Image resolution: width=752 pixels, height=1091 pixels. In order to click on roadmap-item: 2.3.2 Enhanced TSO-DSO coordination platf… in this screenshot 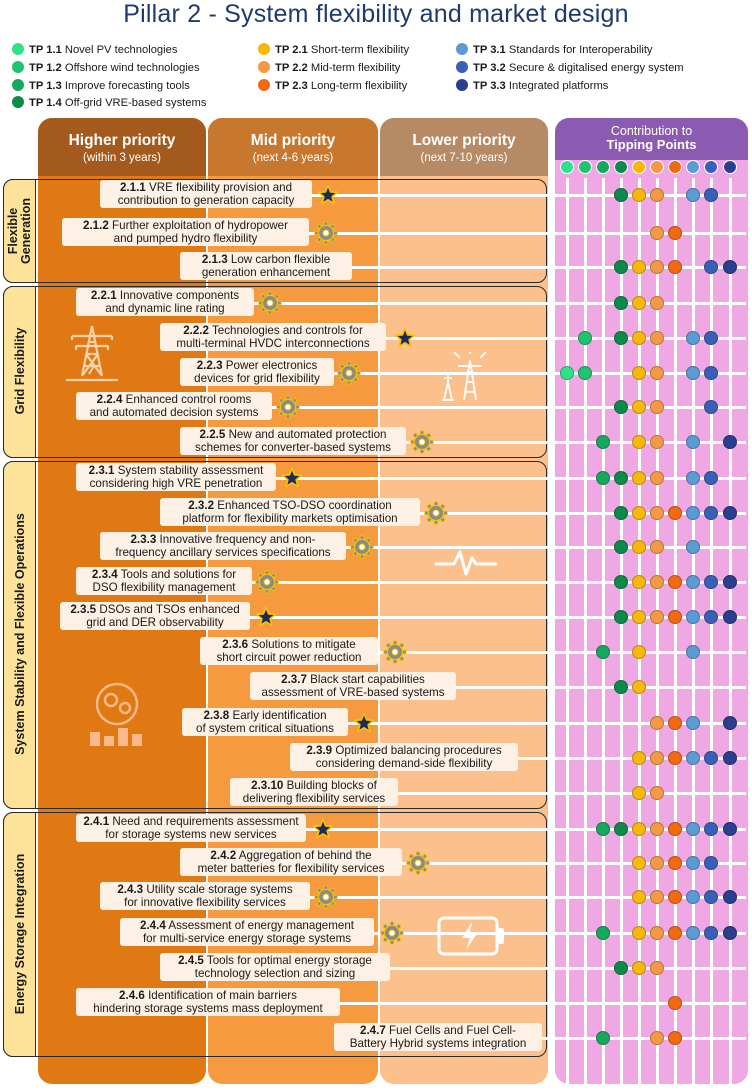, I will do `click(290, 512)`.